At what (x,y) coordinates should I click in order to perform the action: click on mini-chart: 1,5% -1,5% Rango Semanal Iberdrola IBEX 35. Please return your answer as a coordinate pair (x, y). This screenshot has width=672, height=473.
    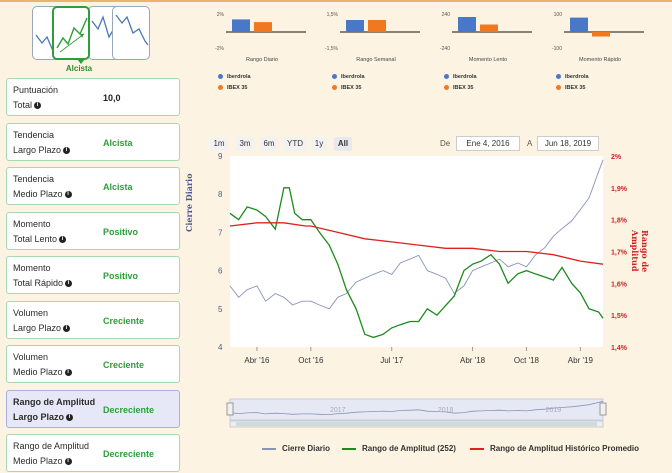
    Looking at the image, I should click on (381, 54).